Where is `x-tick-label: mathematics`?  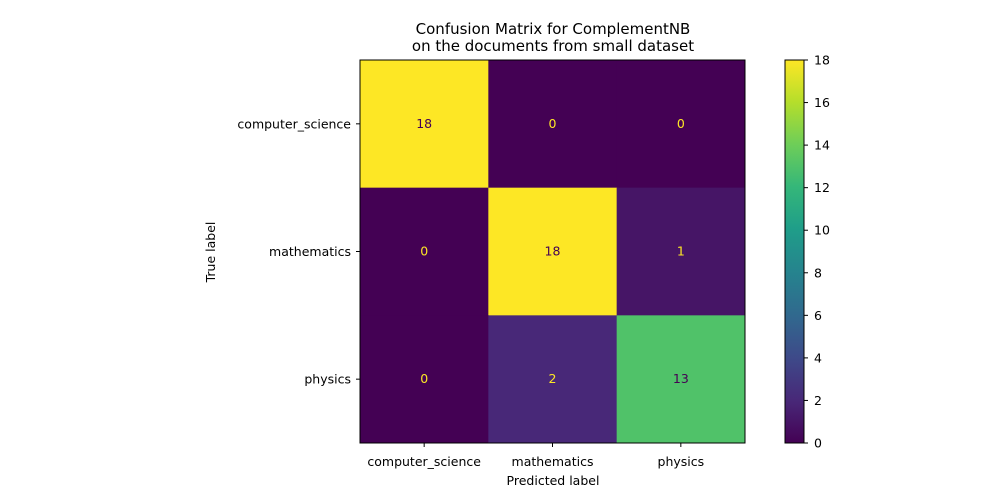
x-tick-label: mathematics is located at coordinates (553, 461).